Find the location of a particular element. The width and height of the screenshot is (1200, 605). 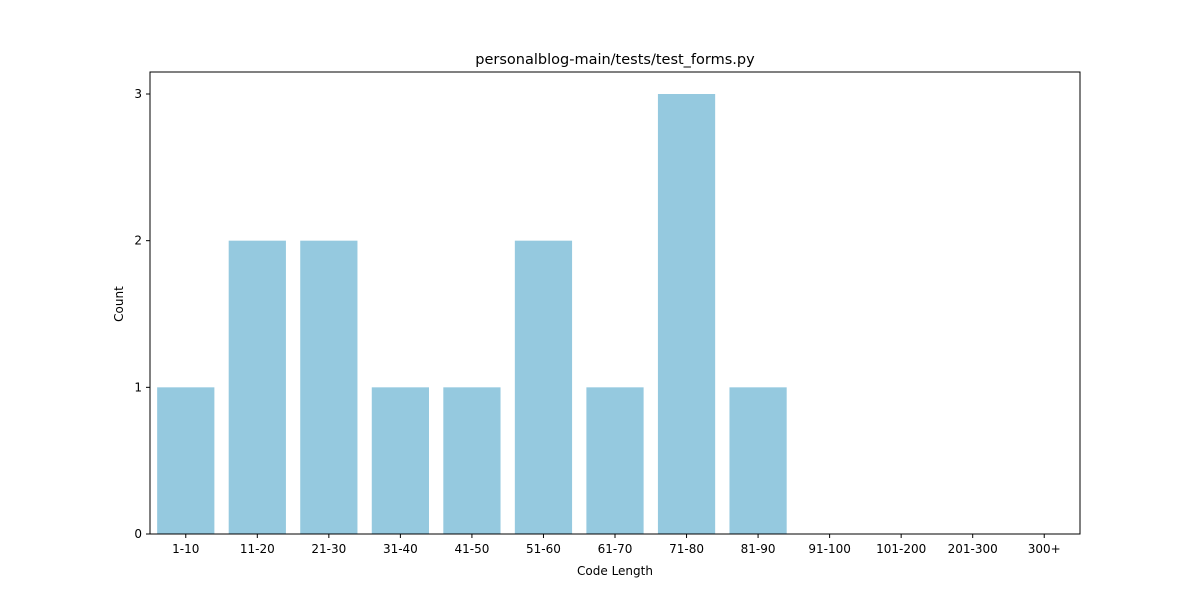

x-tick-label: 31-40 is located at coordinates (400, 549).